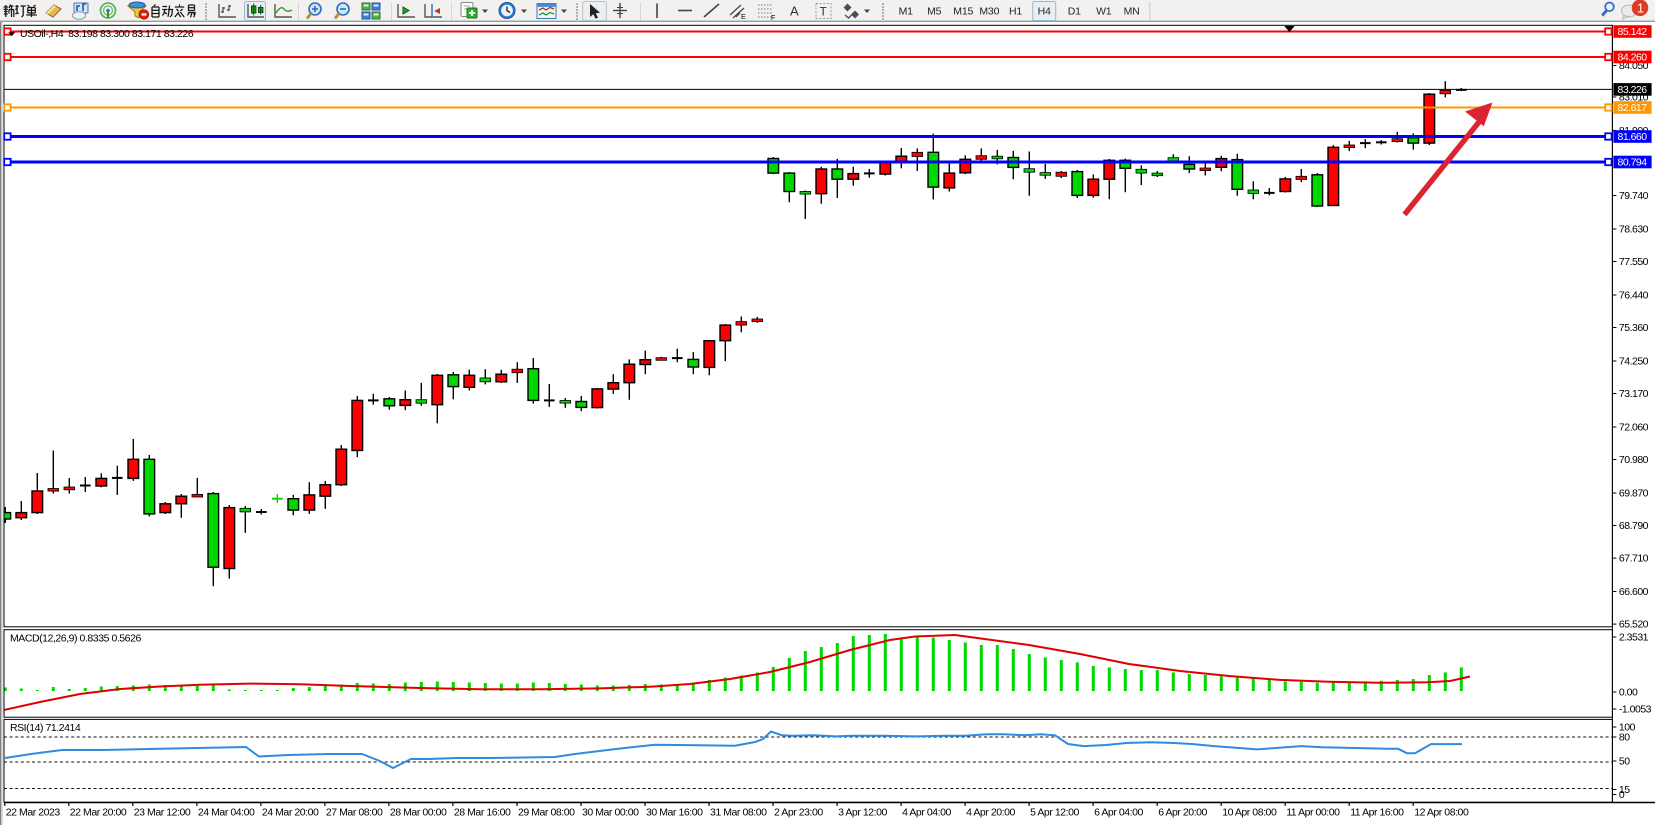  Describe the element at coordinates (794, 11) in the screenshot. I see `svg-text: A` at that location.